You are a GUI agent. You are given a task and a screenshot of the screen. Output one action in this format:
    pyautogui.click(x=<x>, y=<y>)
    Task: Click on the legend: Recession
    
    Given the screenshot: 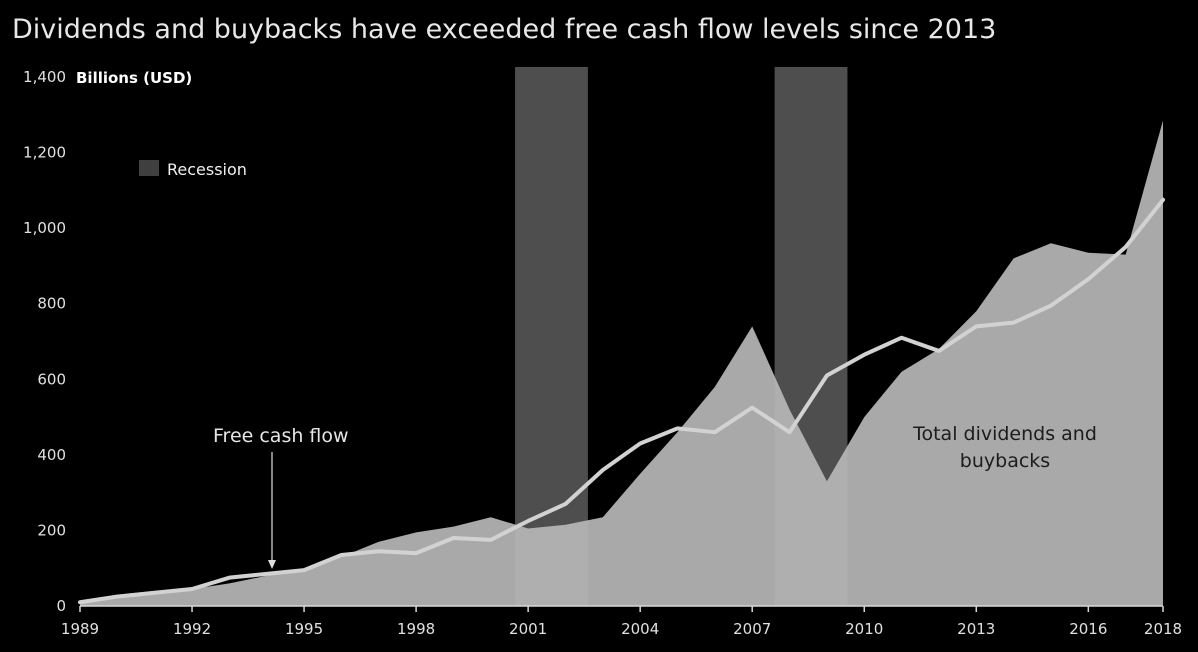 What is the action you would take?
    pyautogui.click(x=193, y=169)
    